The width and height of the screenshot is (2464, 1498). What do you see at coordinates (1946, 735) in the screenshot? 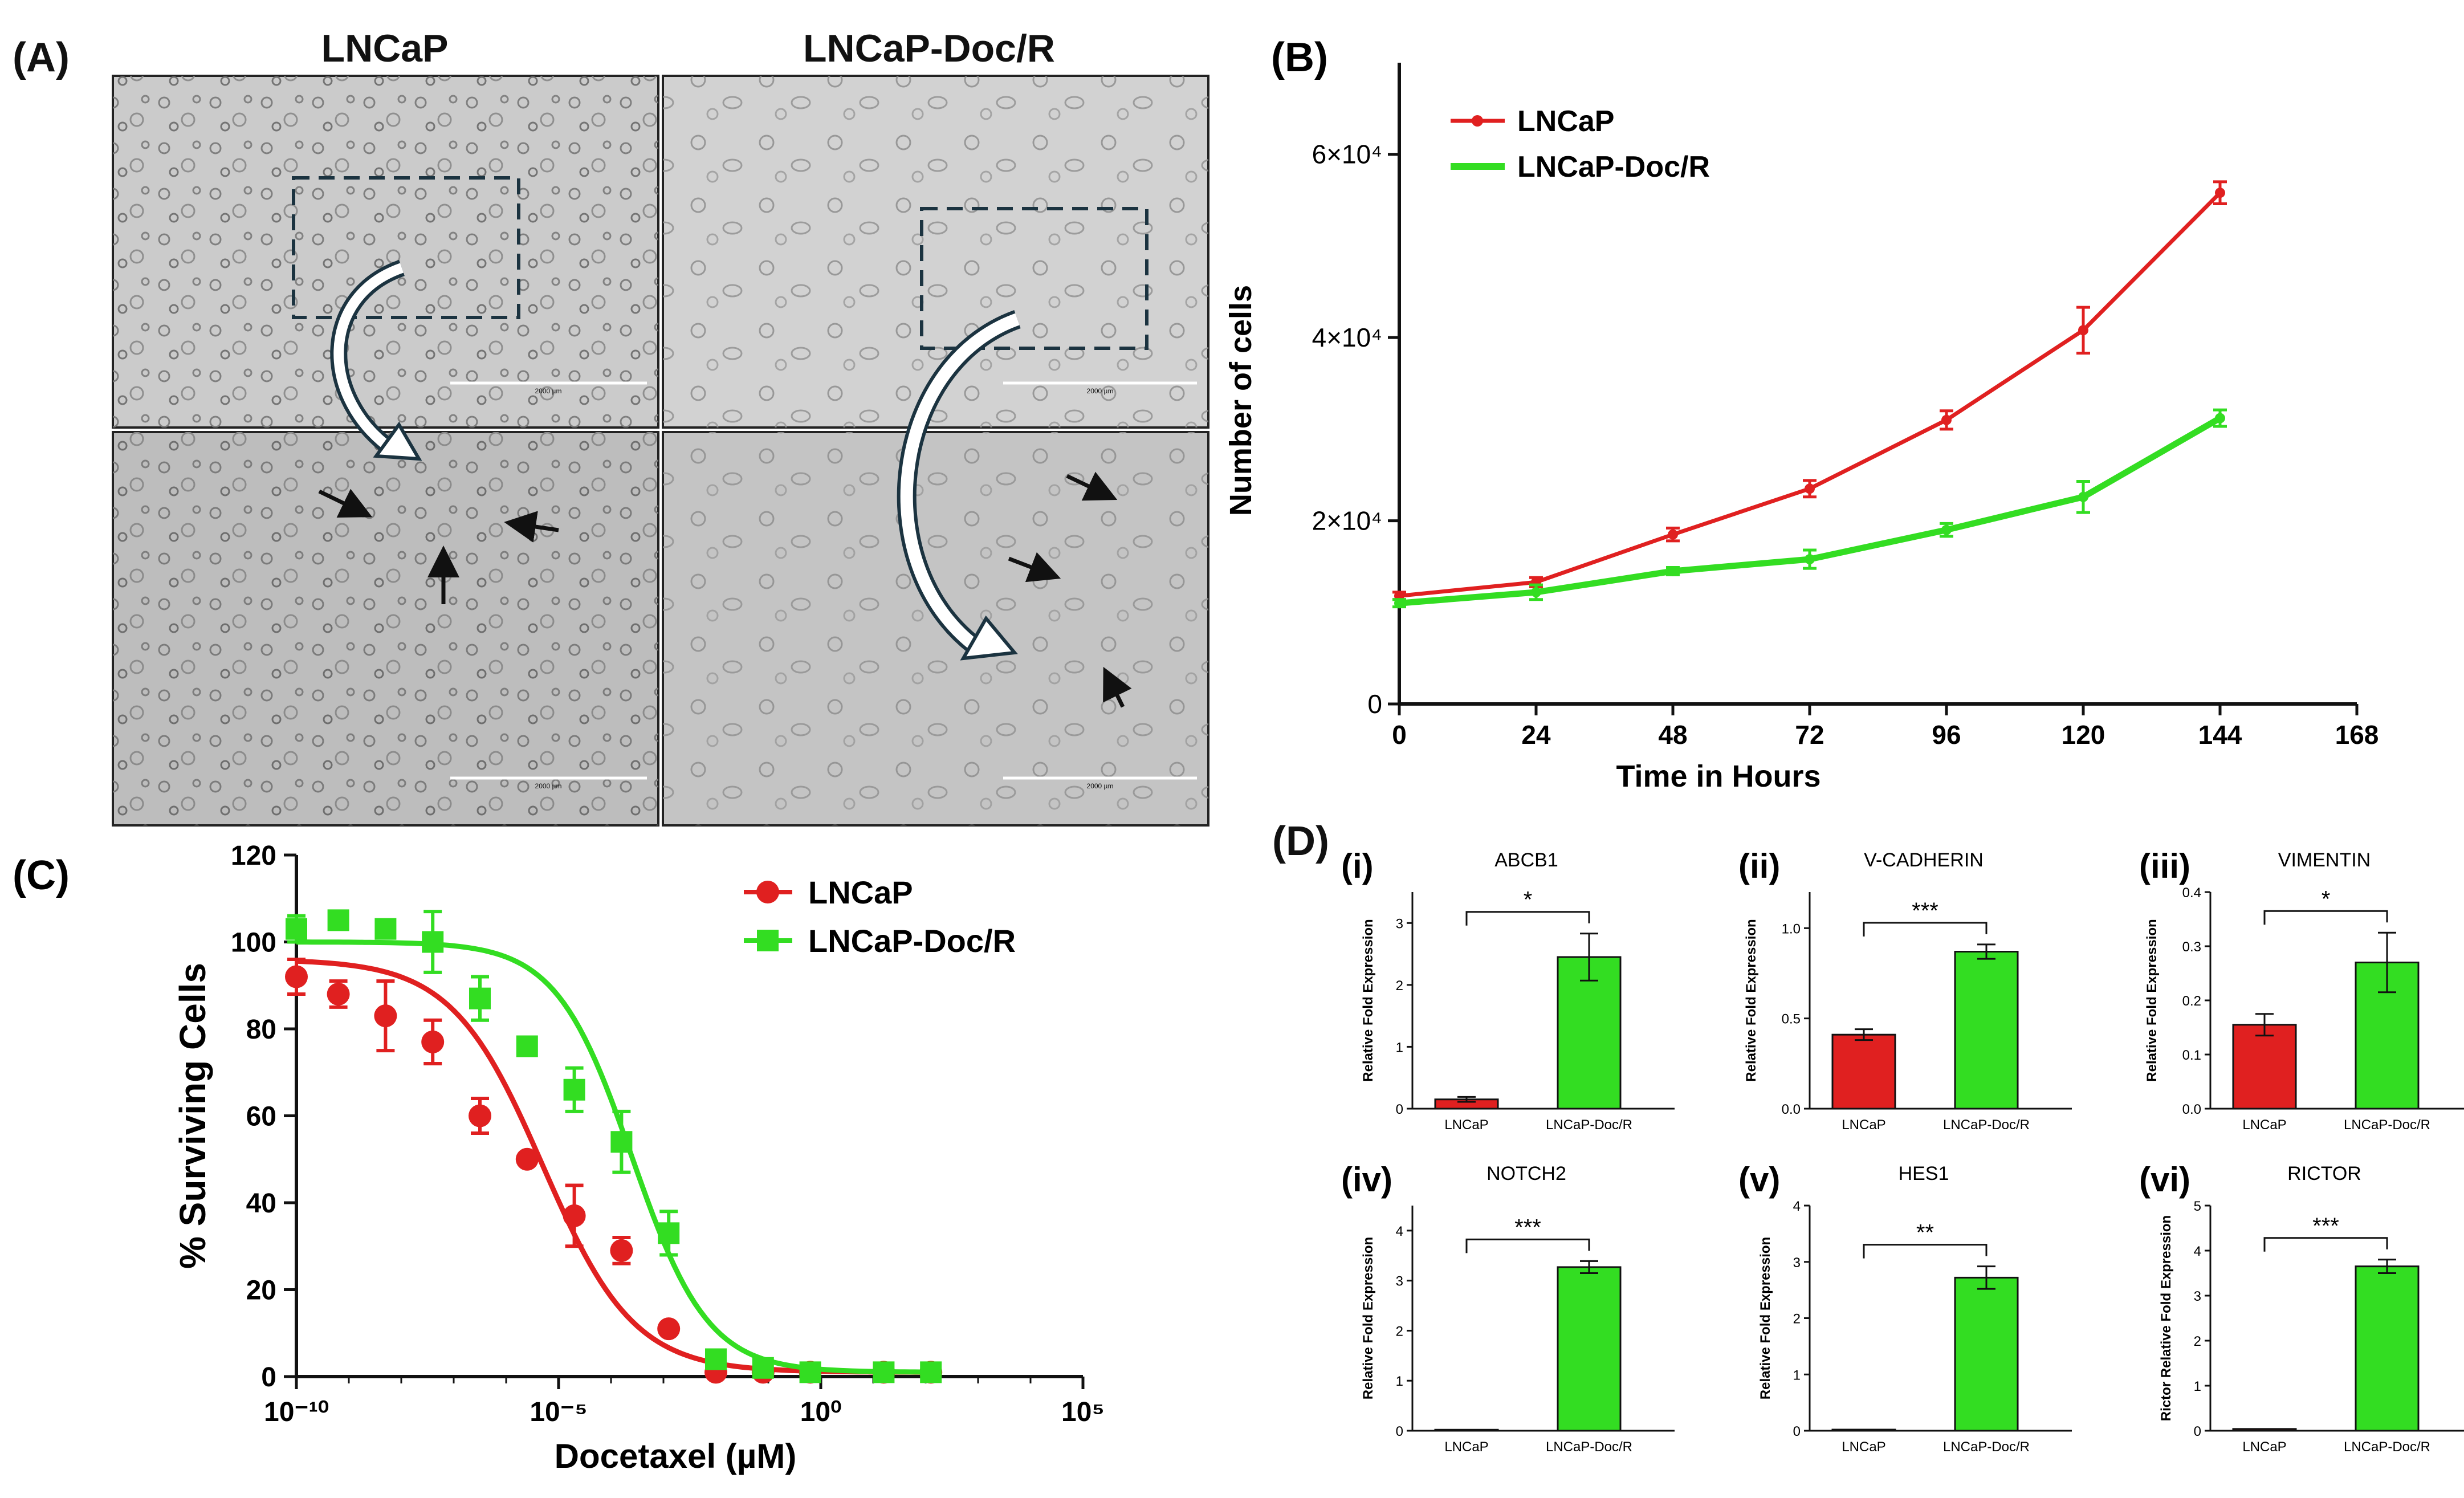
I see `x-tick-label: 96` at bounding box center [1946, 735].